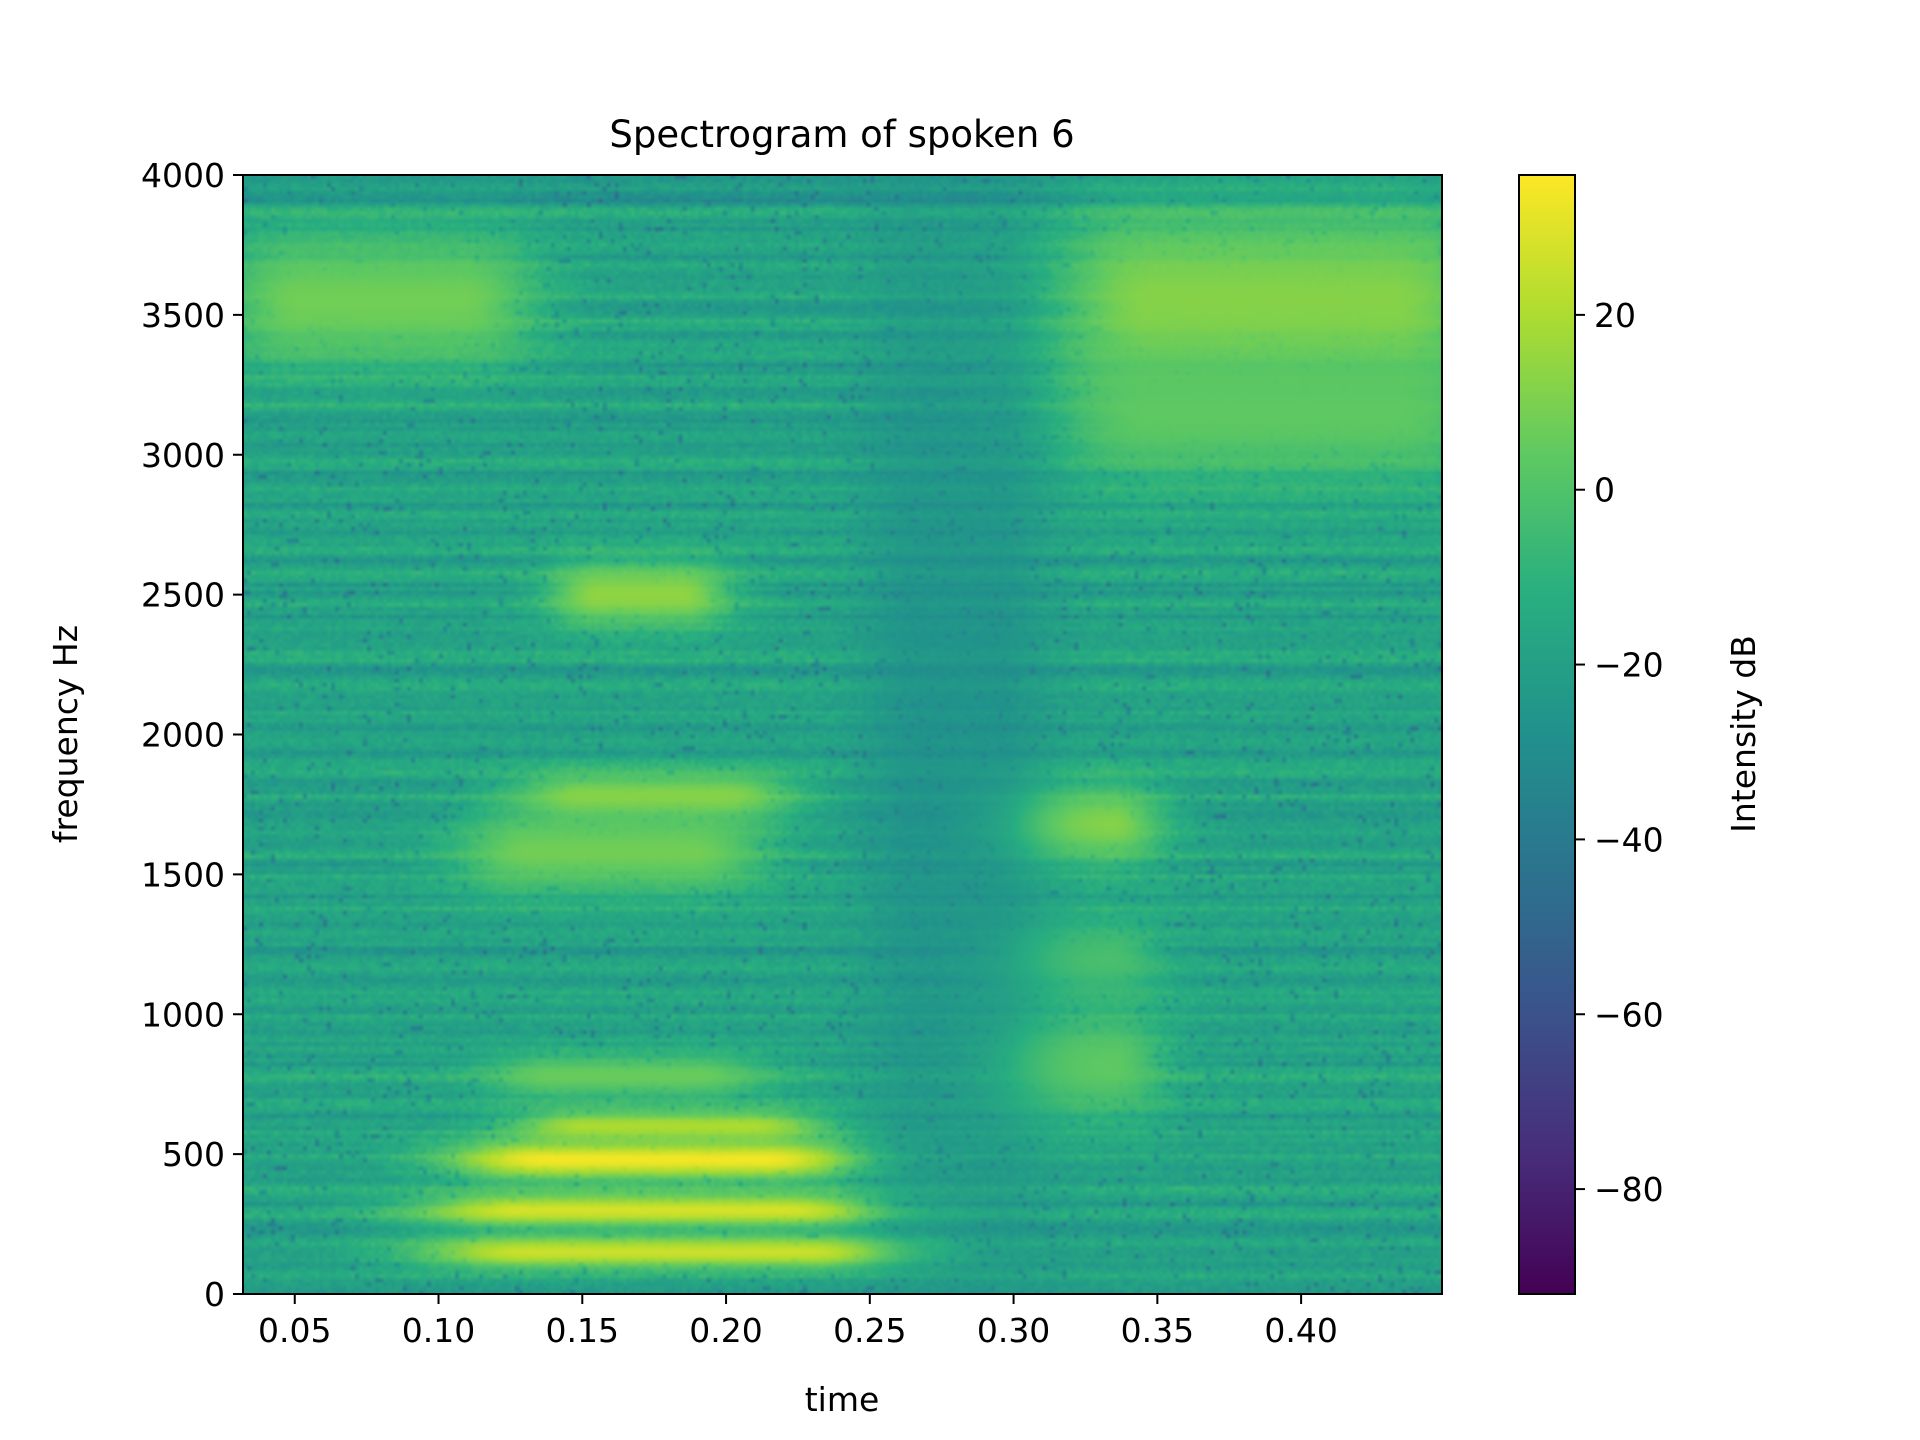 The image size is (1920, 1440). I want to click on y-axis: 0 500 1000 1500 2000 2500 3000 3500 4000, so click(192, 735).